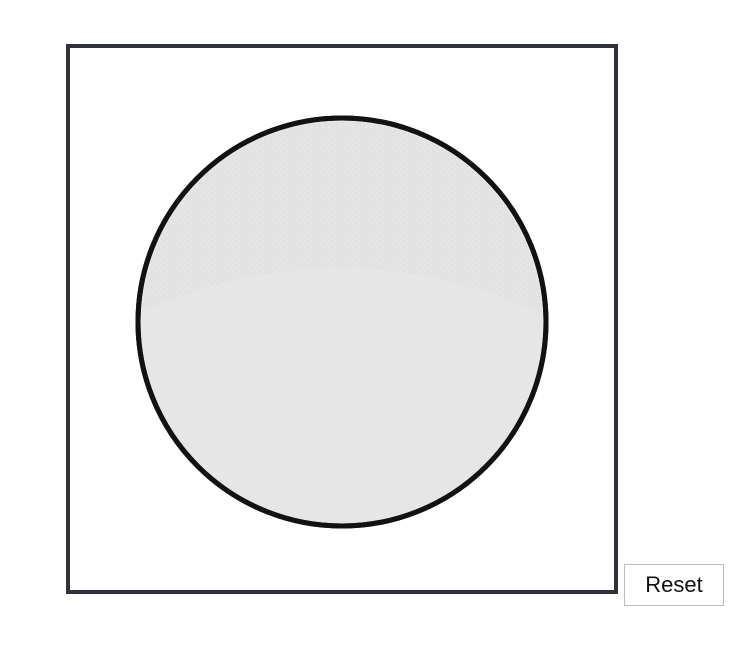  I want to click on reset-button: Reset, so click(674, 585).